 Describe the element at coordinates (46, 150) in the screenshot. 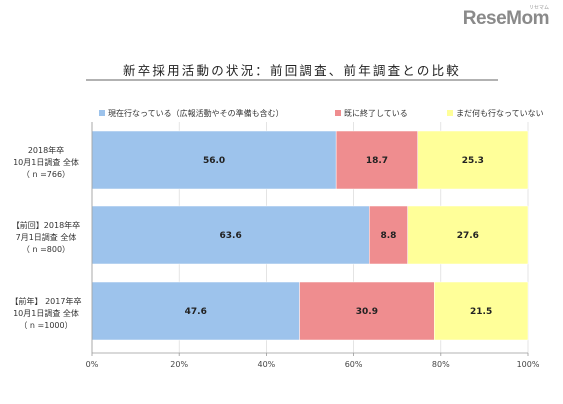

I see `category-label: 2018年卒` at that location.